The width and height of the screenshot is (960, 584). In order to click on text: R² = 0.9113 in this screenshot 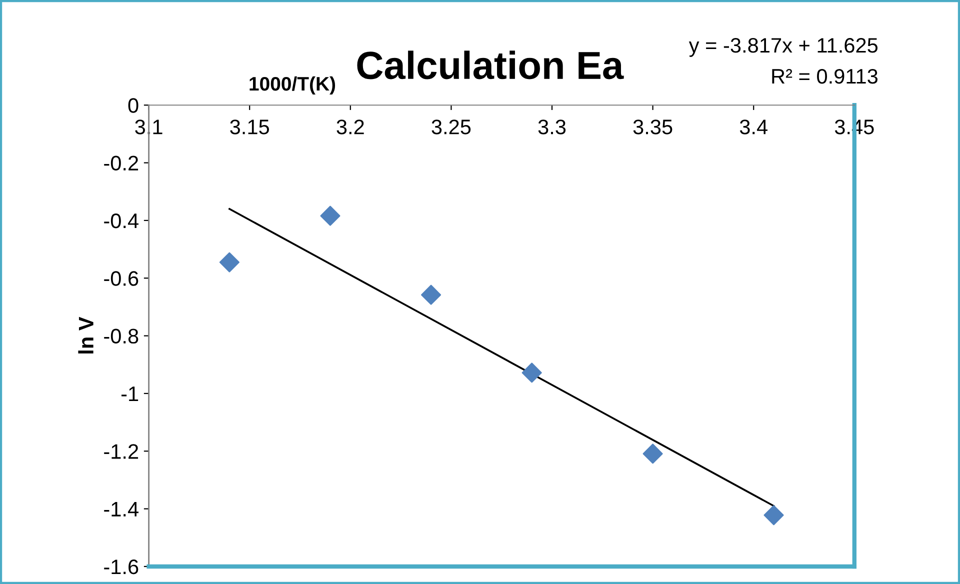, I will do `click(825, 76)`.